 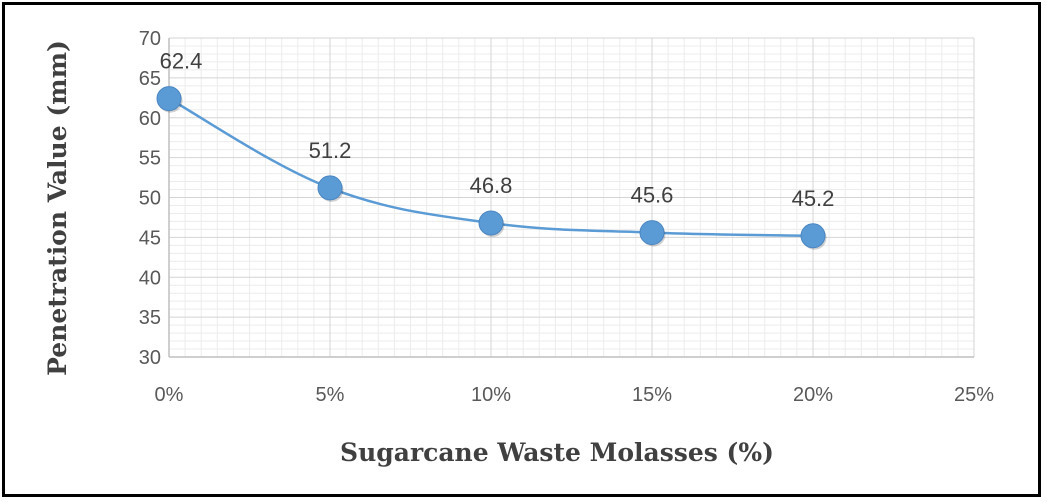 I want to click on x-tick-label: 25%, so click(x=974, y=395).